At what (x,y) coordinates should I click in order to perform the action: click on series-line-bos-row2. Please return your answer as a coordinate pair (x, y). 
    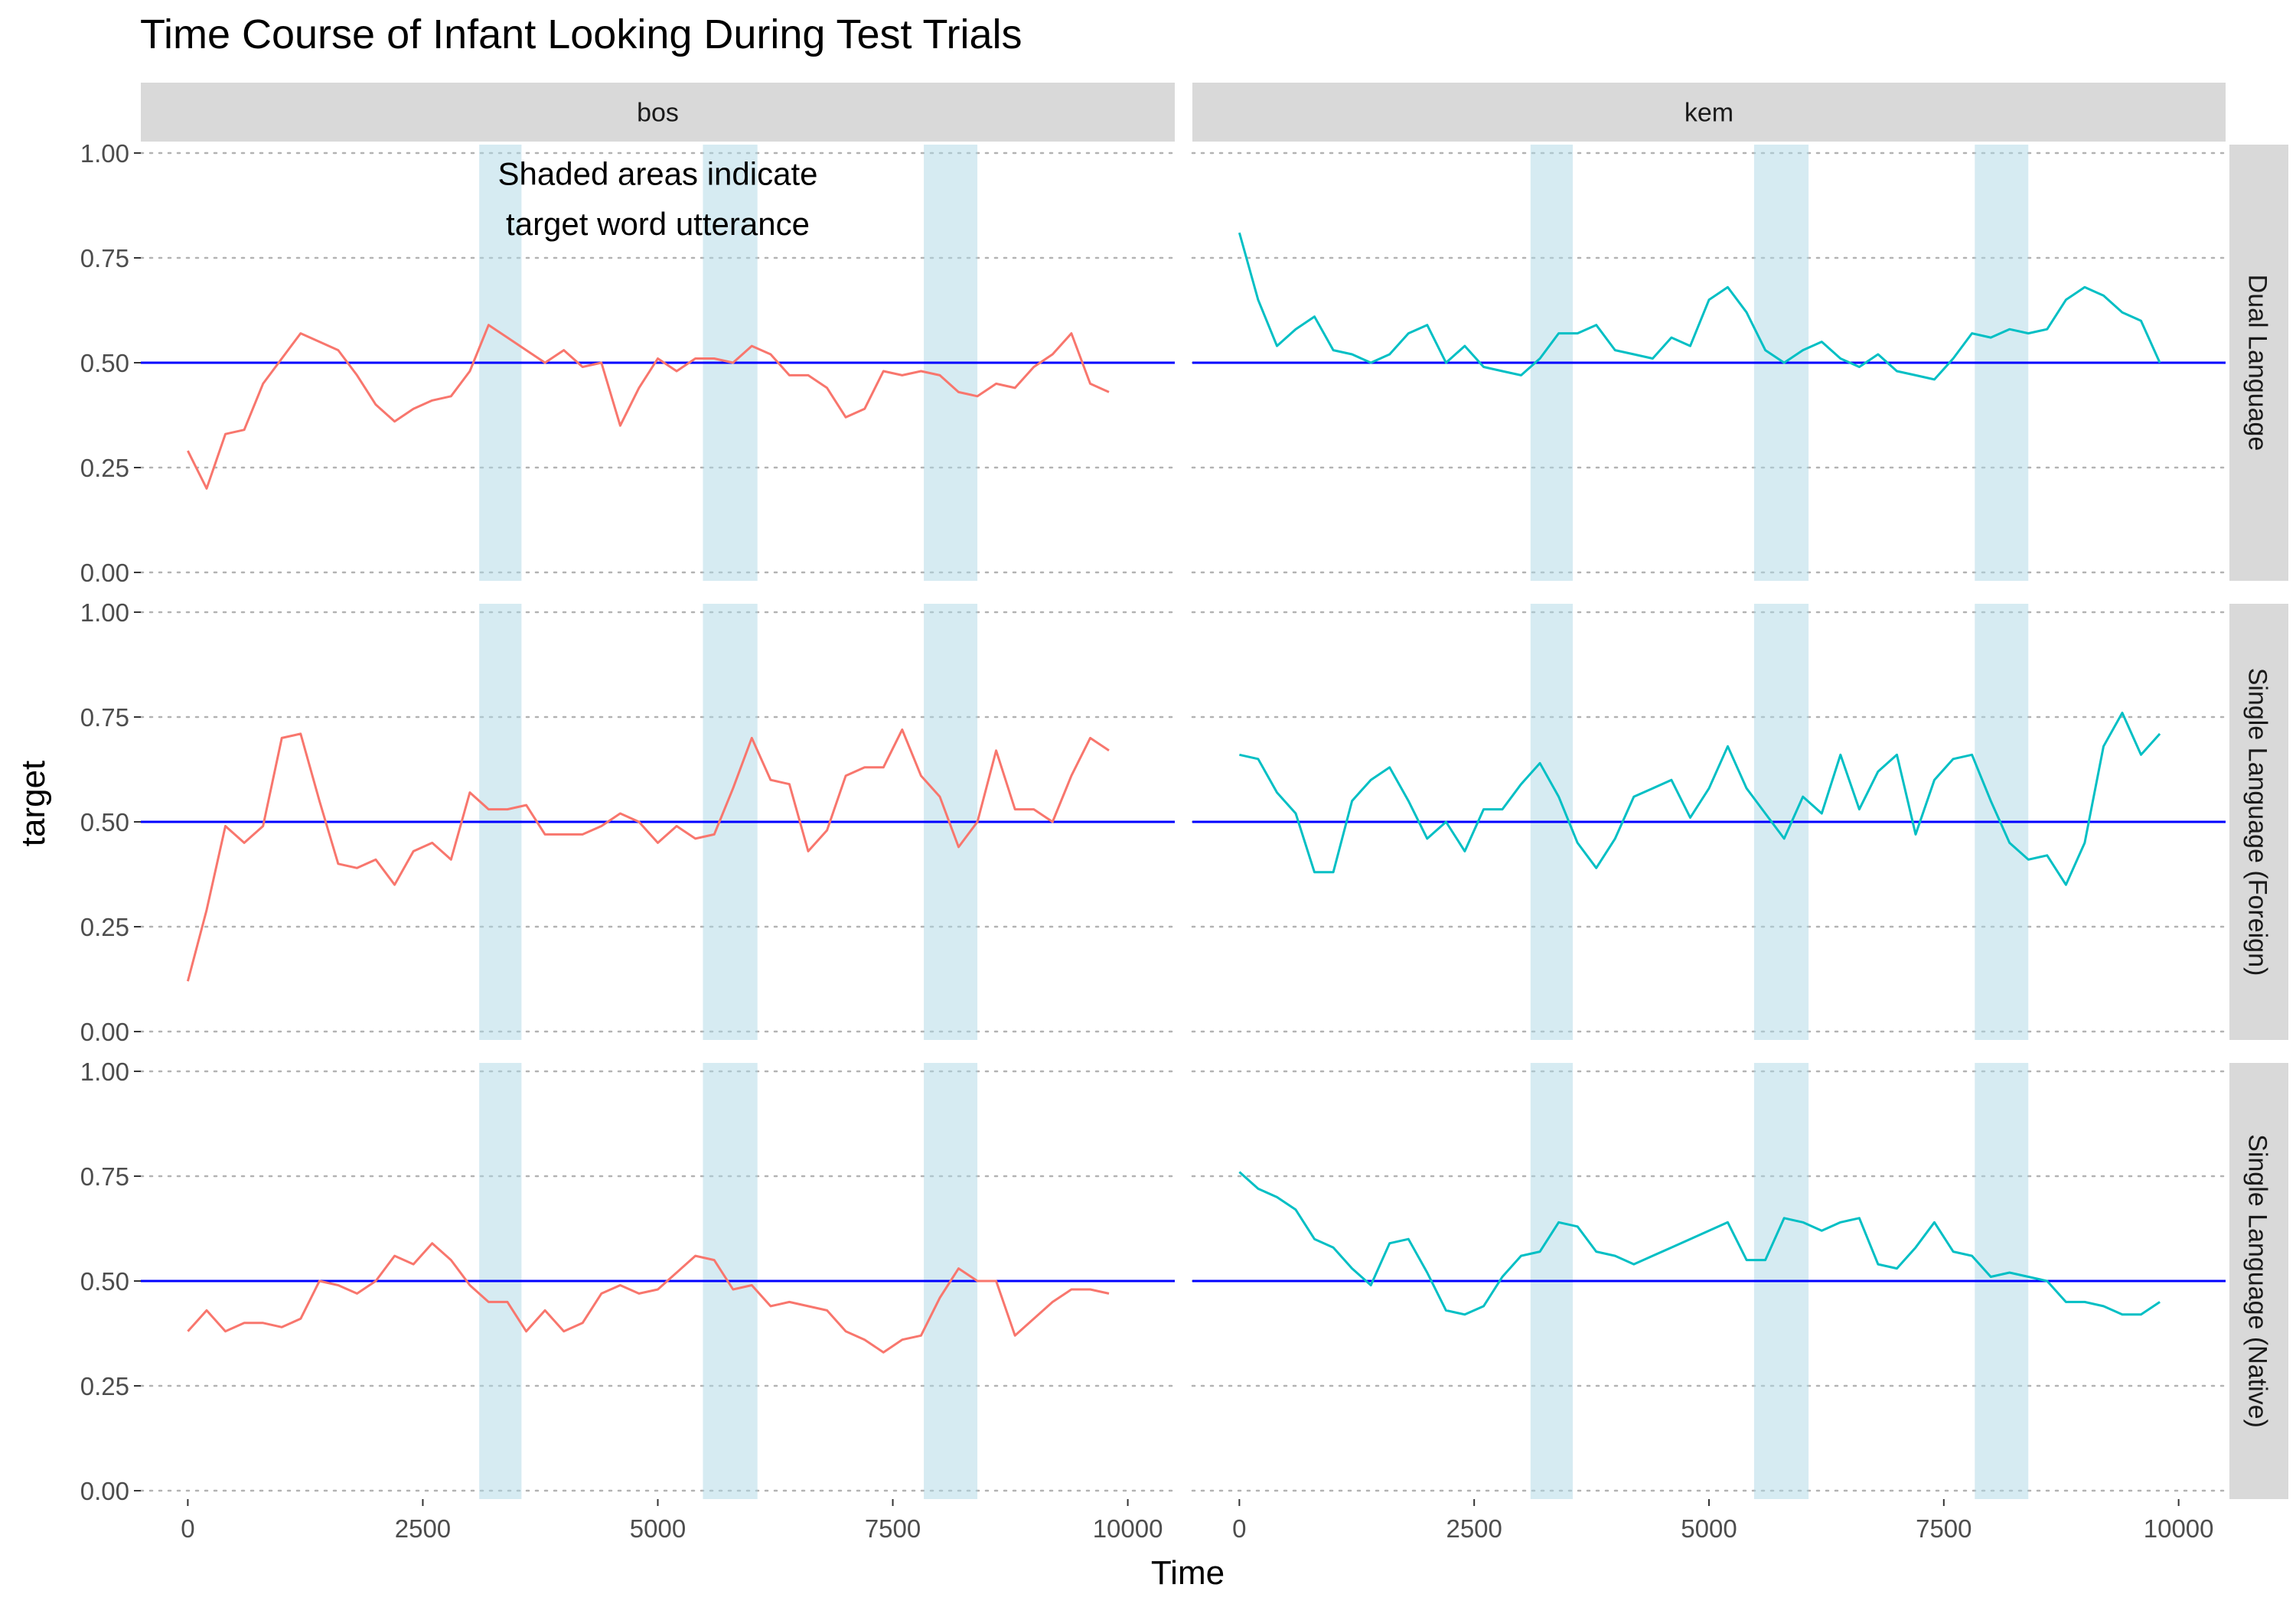
    Looking at the image, I should click on (648, 855).